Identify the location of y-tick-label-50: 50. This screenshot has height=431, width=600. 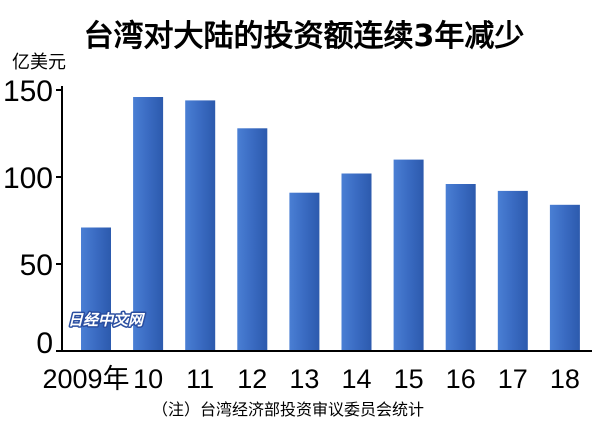
(36, 265).